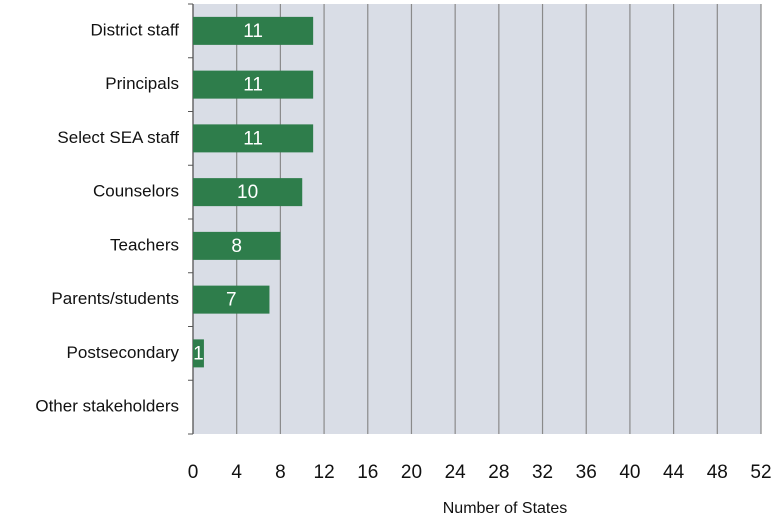  I want to click on y-tick-label: District staff, so click(135, 29).